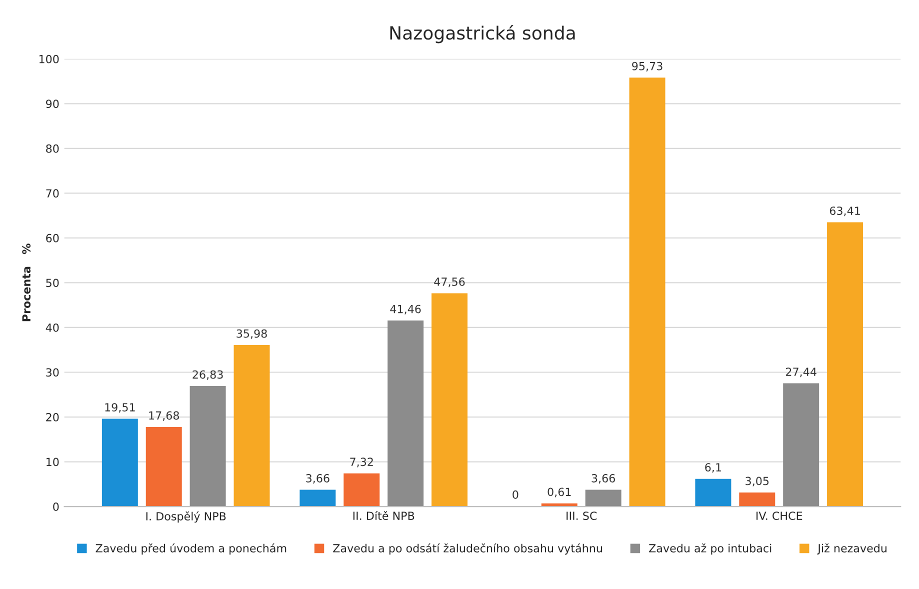 This screenshot has height=589, width=919. What do you see at coordinates (405, 309) in the screenshot?
I see `data-label: 41,46` at bounding box center [405, 309].